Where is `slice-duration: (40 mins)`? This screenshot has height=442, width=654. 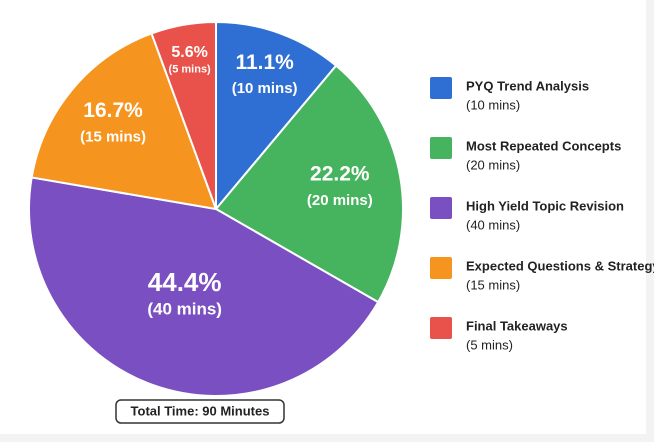 slice-duration: (40 mins) is located at coordinates (184, 309).